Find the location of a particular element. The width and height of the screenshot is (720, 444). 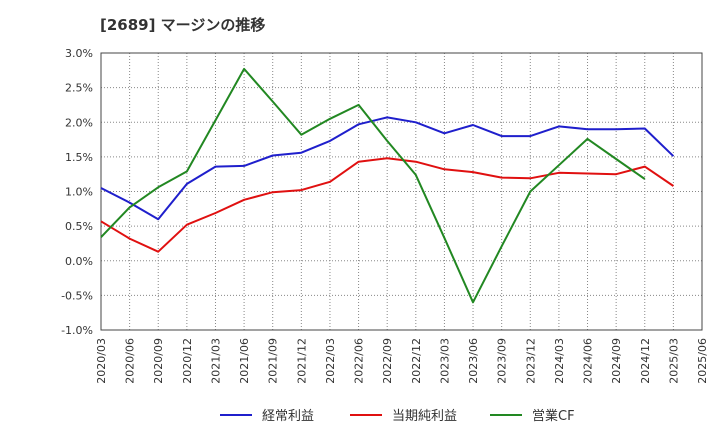

y-tick-label: 2.0% is located at coordinates (79, 122).